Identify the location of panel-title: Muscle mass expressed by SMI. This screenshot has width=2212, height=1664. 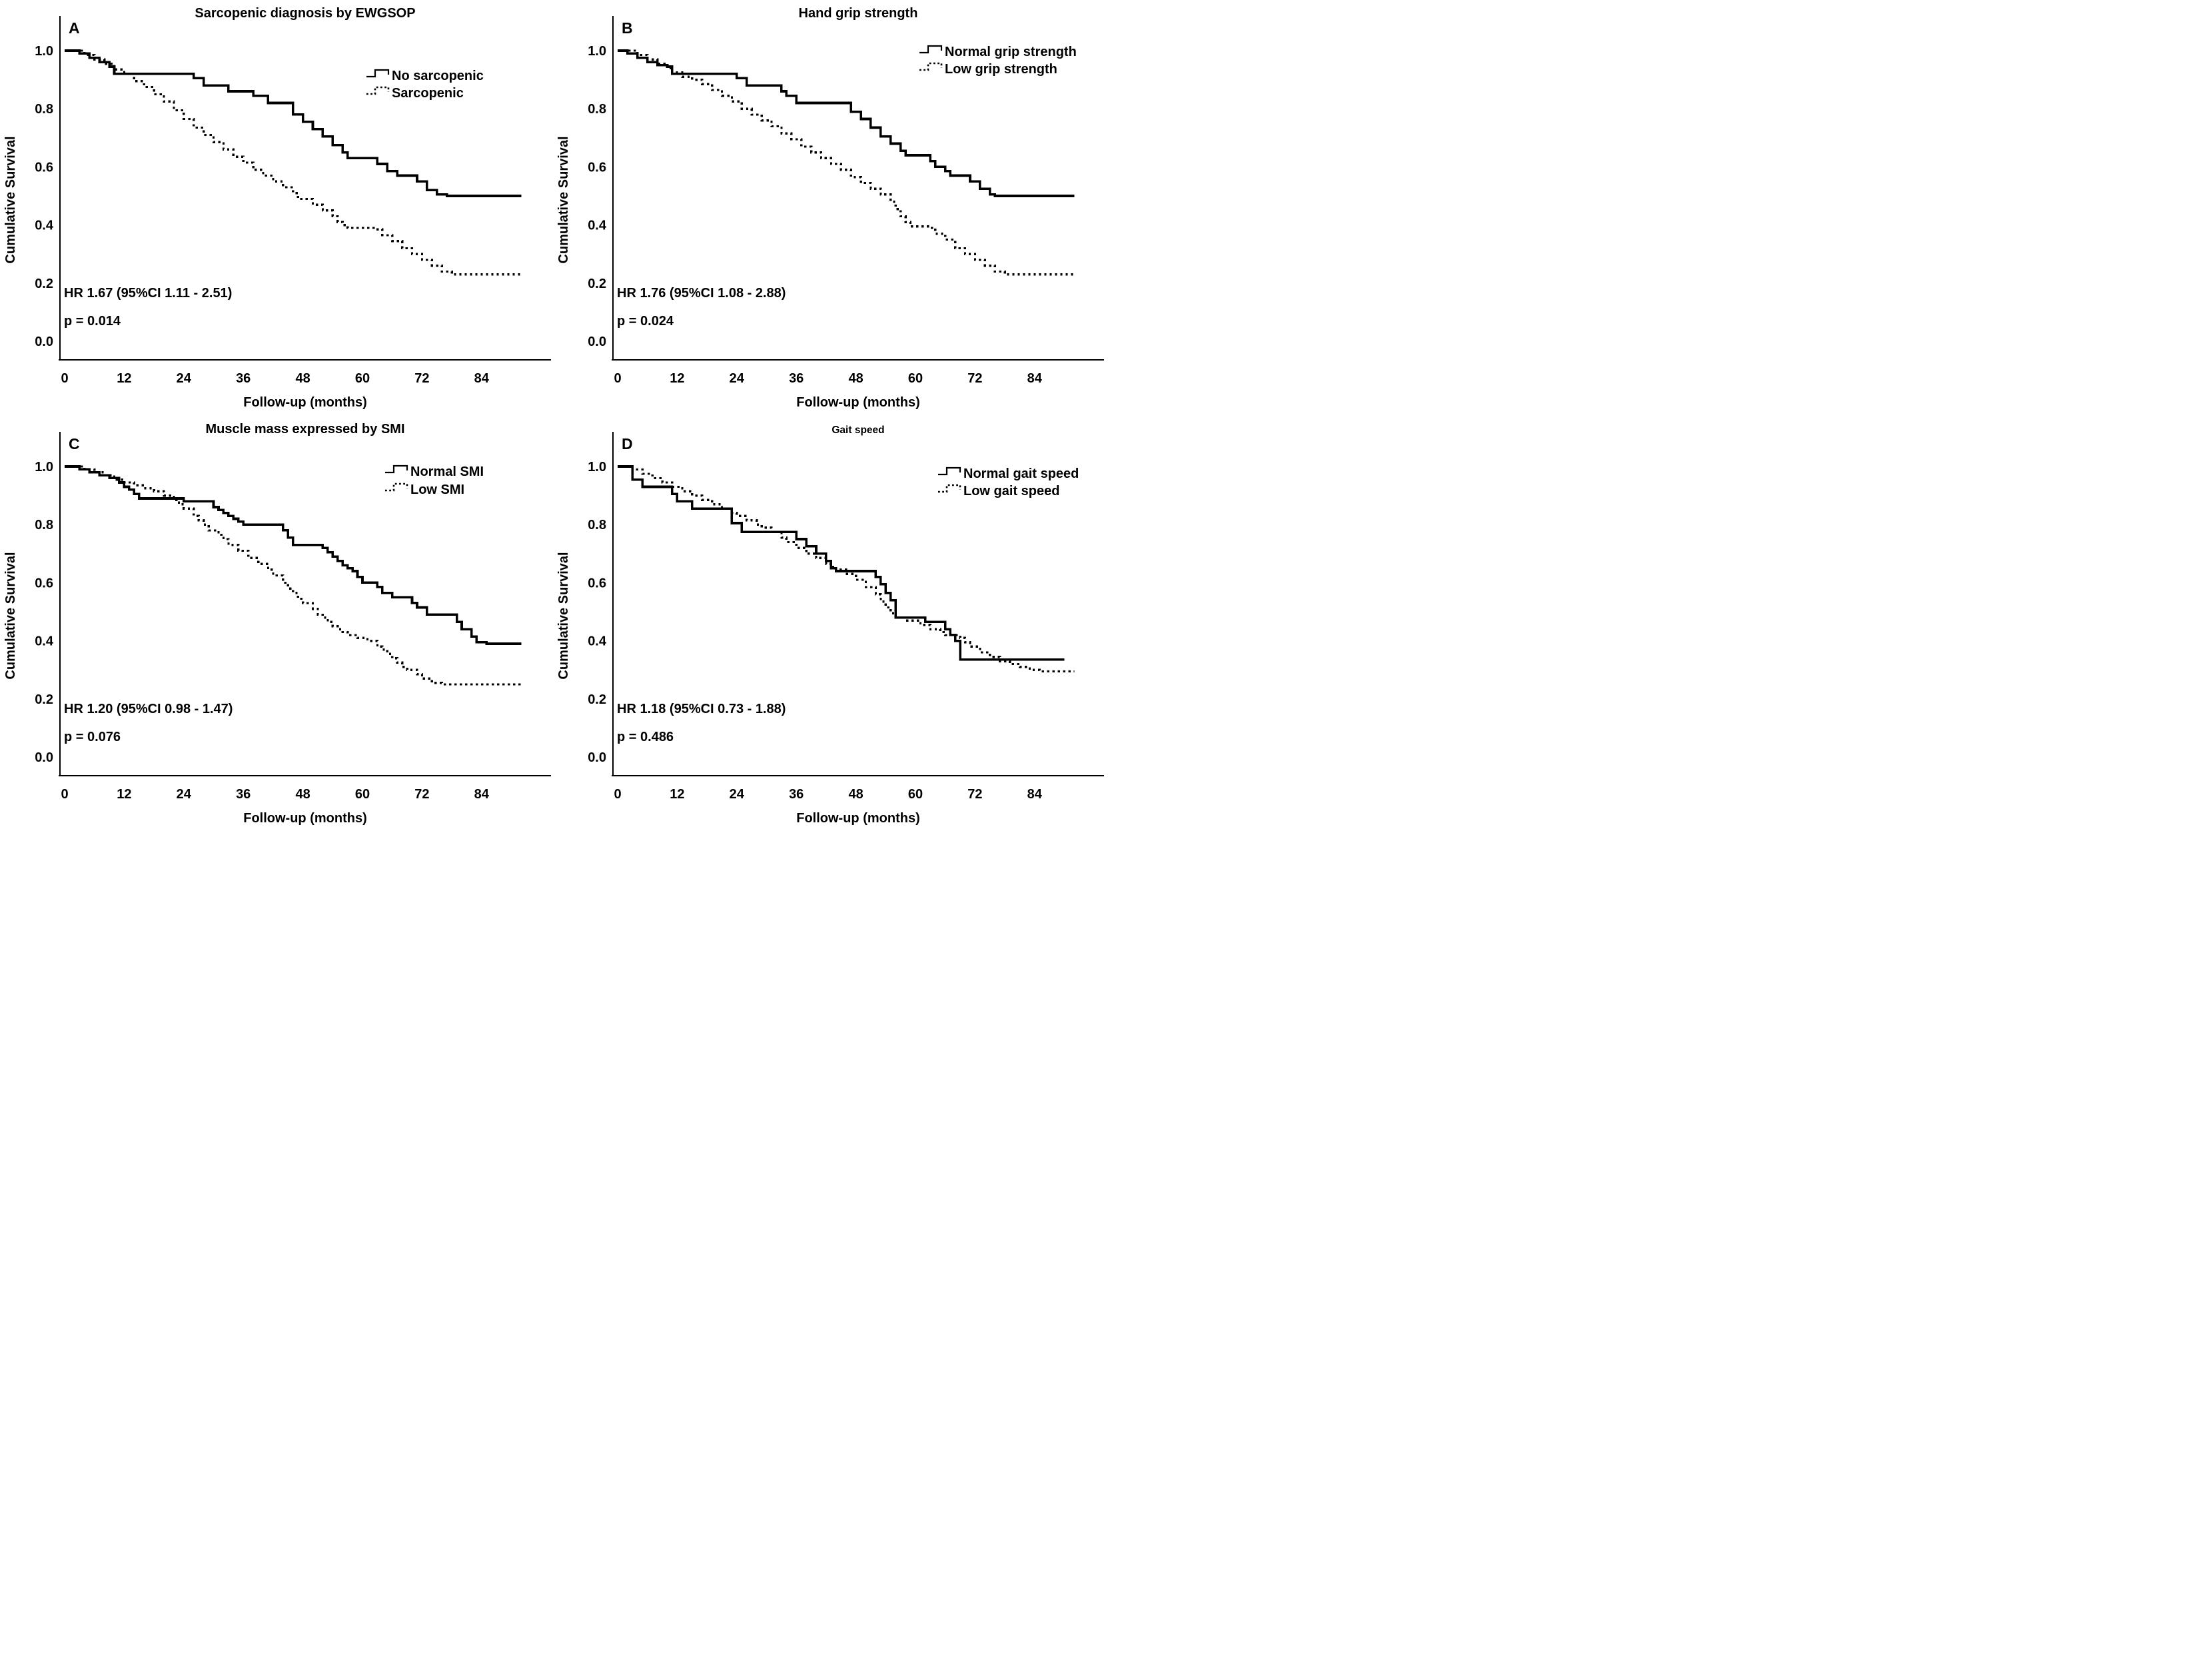
(304, 429).